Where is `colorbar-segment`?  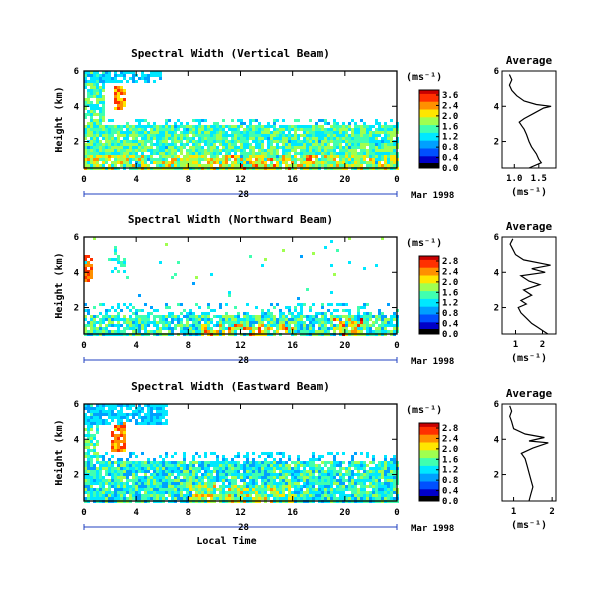
colorbar-segment is located at coordinates (429, 128).